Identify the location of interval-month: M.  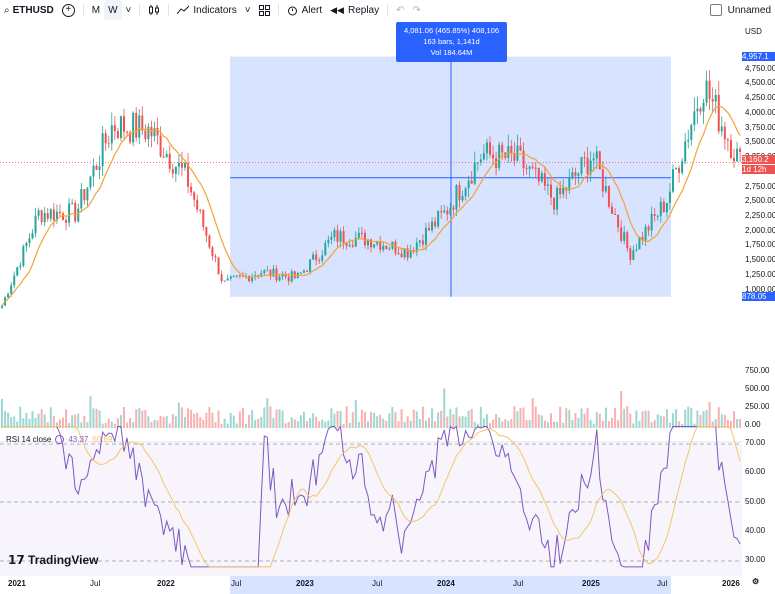
(96, 10).